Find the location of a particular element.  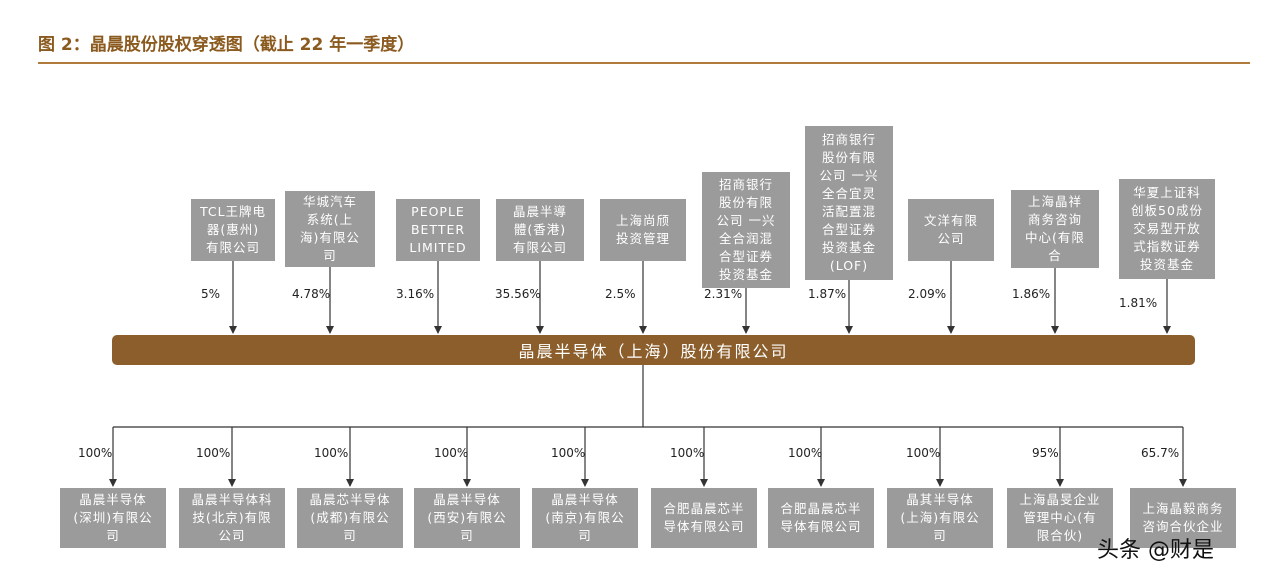

subsidiary-box: 晶晨芯半导体 (成都)有限公 司 is located at coordinates (350, 518).